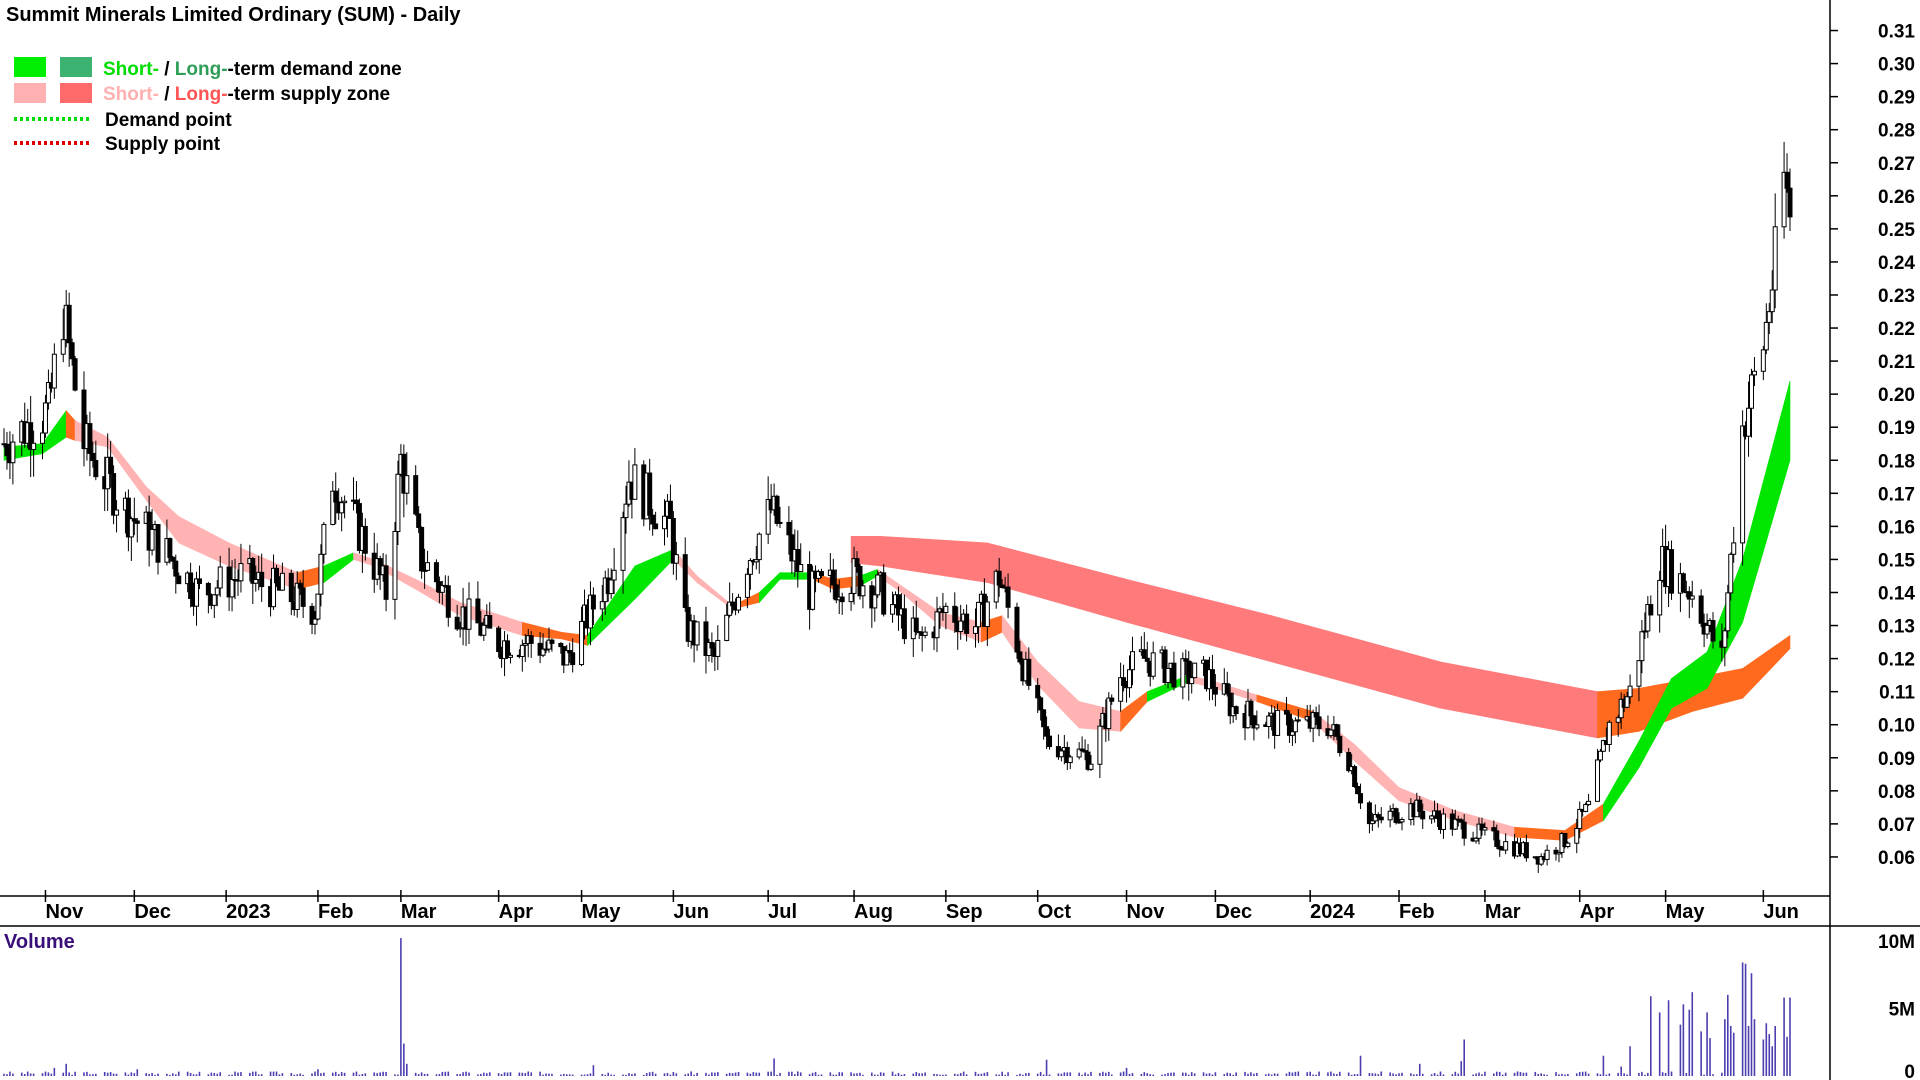 The image size is (1920, 1080). What do you see at coordinates (202, 94) in the screenshot?
I see `legend-item-supply-zone: Short- / Long--term supply zone` at bounding box center [202, 94].